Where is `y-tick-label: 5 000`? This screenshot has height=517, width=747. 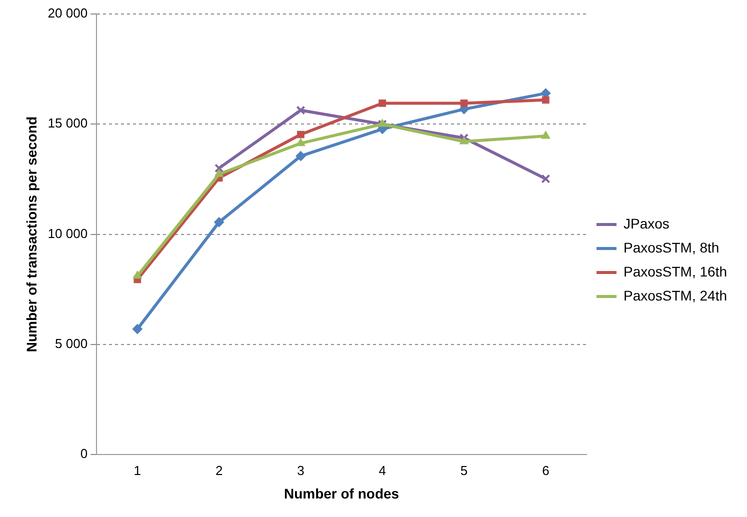 y-tick-label: 5 000 is located at coordinates (71, 344).